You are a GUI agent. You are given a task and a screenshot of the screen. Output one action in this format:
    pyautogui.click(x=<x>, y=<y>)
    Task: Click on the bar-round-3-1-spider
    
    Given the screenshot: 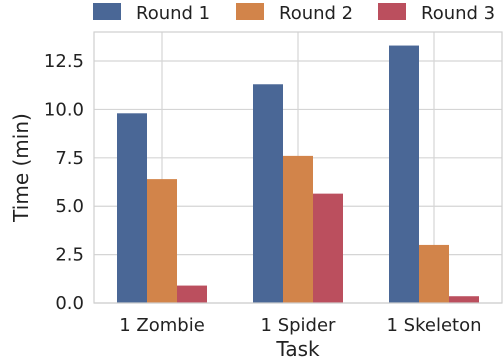 What is the action you would take?
    pyautogui.click(x=328, y=248)
    